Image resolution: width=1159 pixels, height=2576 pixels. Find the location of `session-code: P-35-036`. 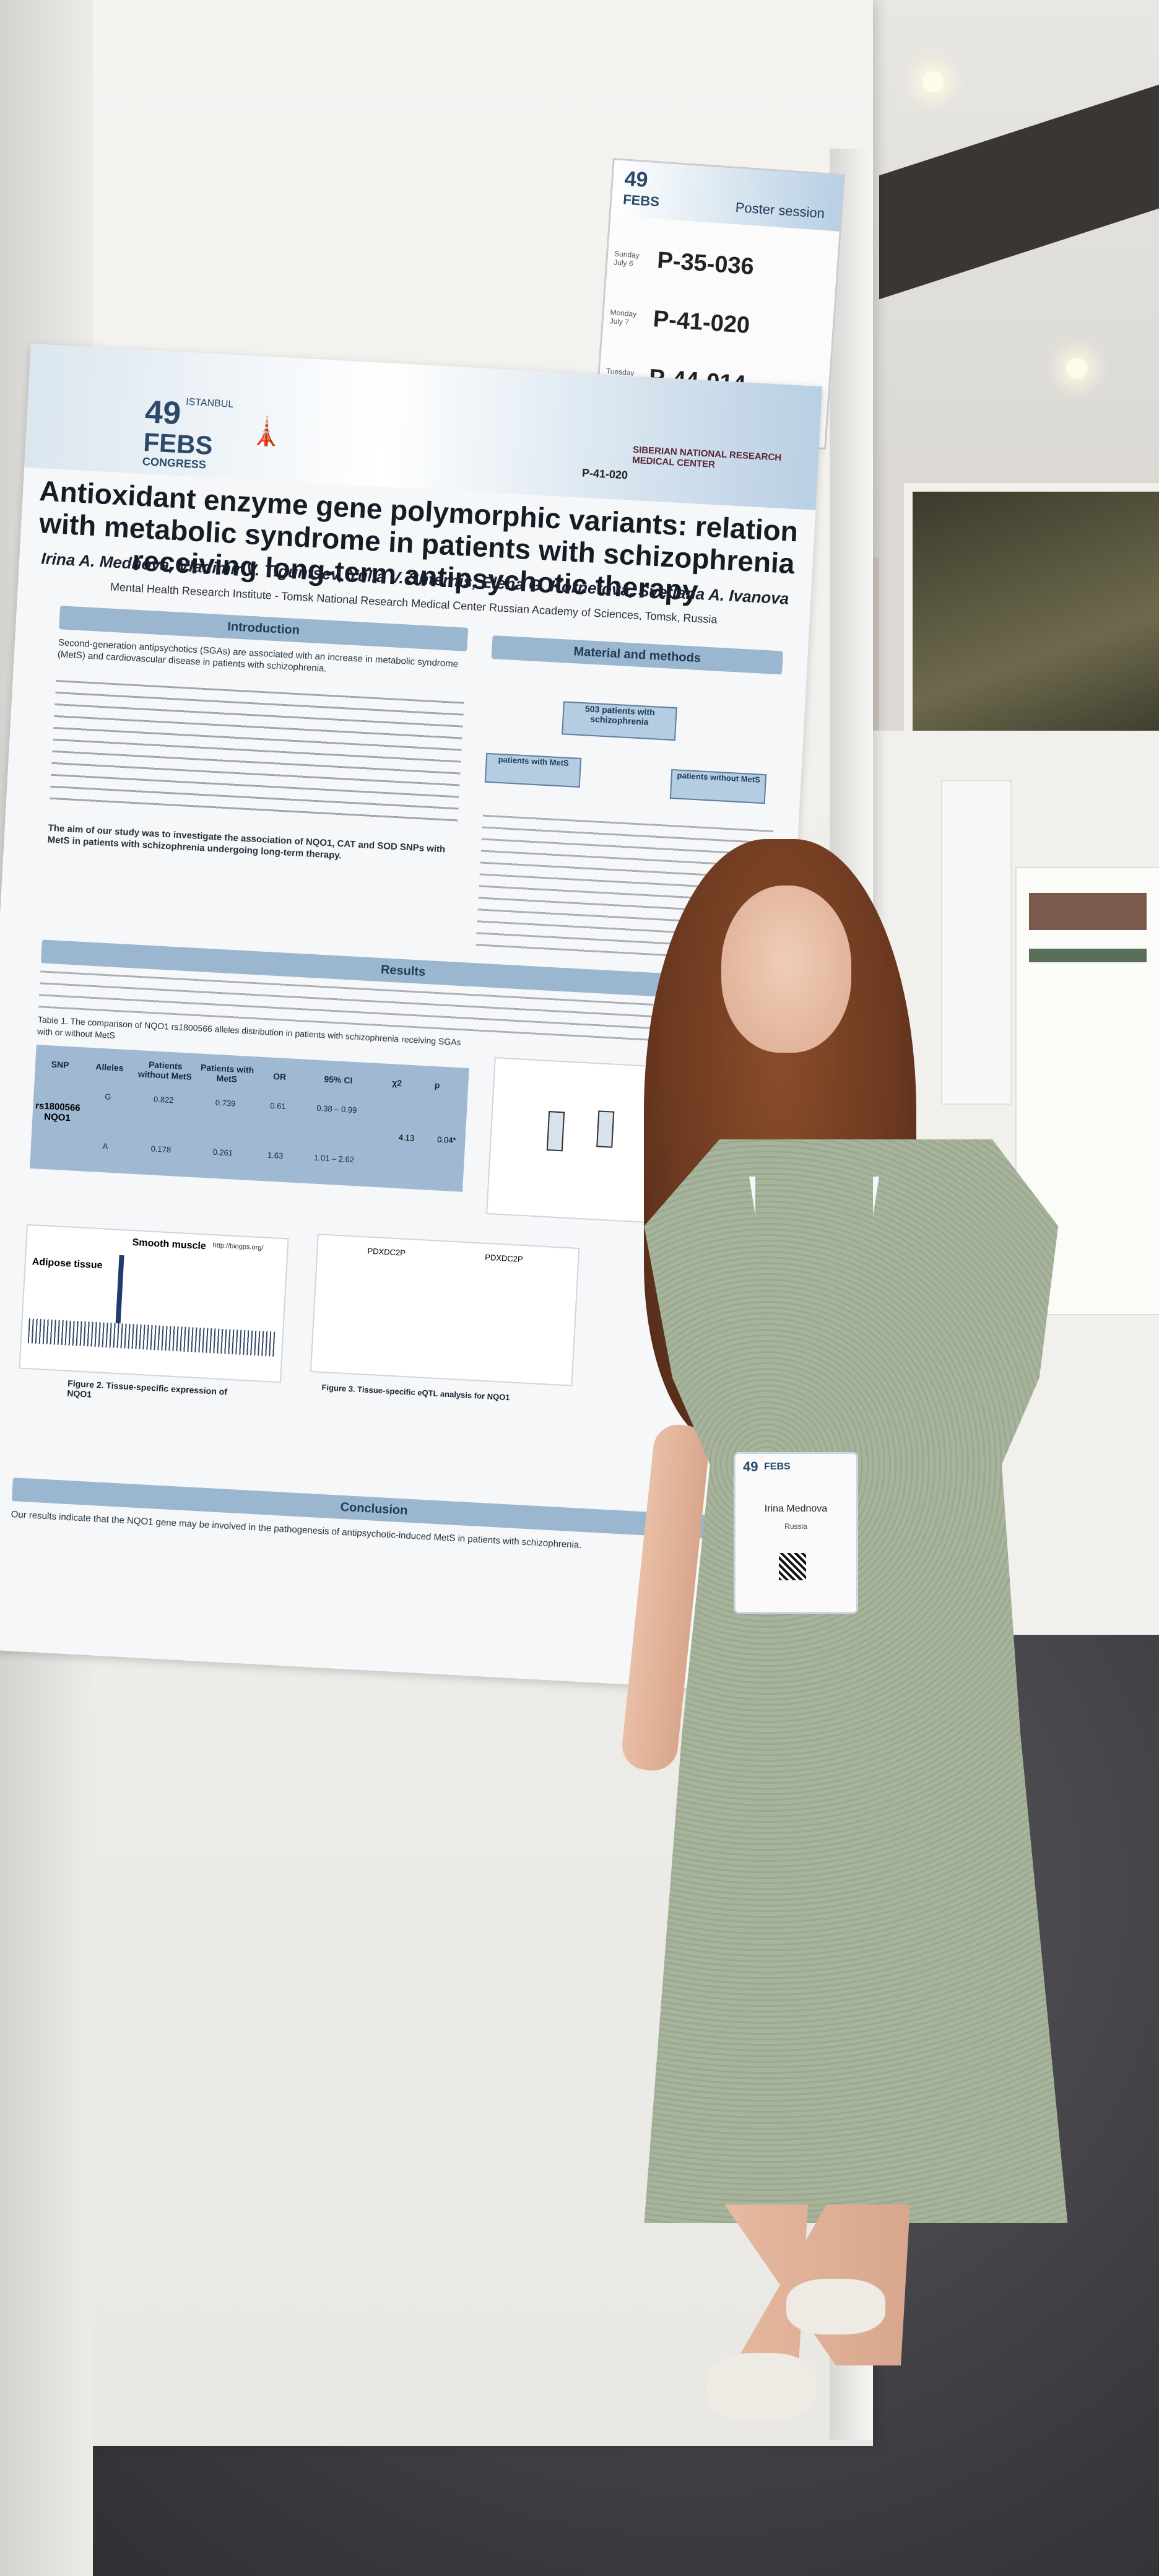

session-code: P-35-036 is located at coordinates (705, 264).